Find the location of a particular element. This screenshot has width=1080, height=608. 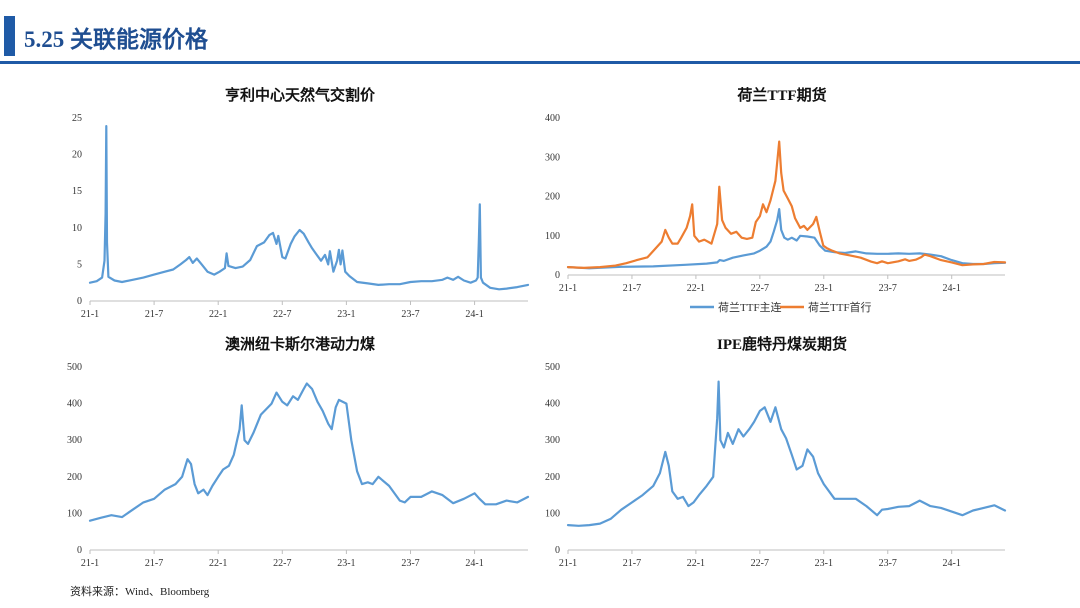

chart-title: IPE鹿特丹煤炭期货 is located at coordinates (782, 344).